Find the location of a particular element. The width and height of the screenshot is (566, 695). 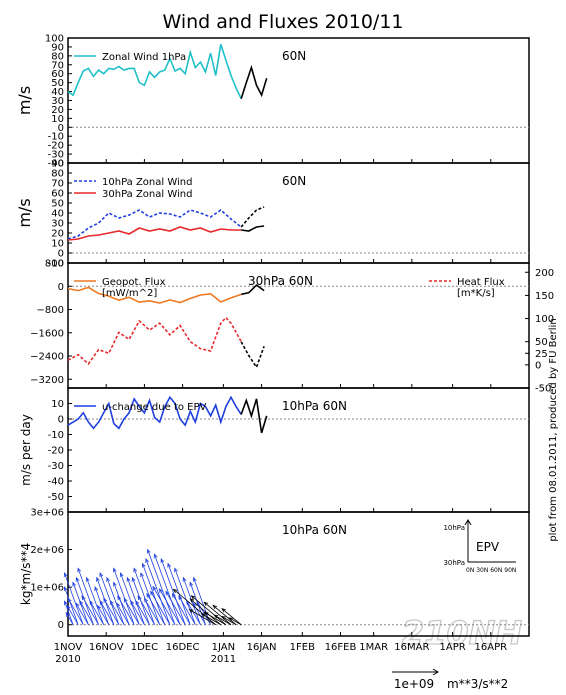

y-tick-label: -40 is located at coordinates (56, 482).